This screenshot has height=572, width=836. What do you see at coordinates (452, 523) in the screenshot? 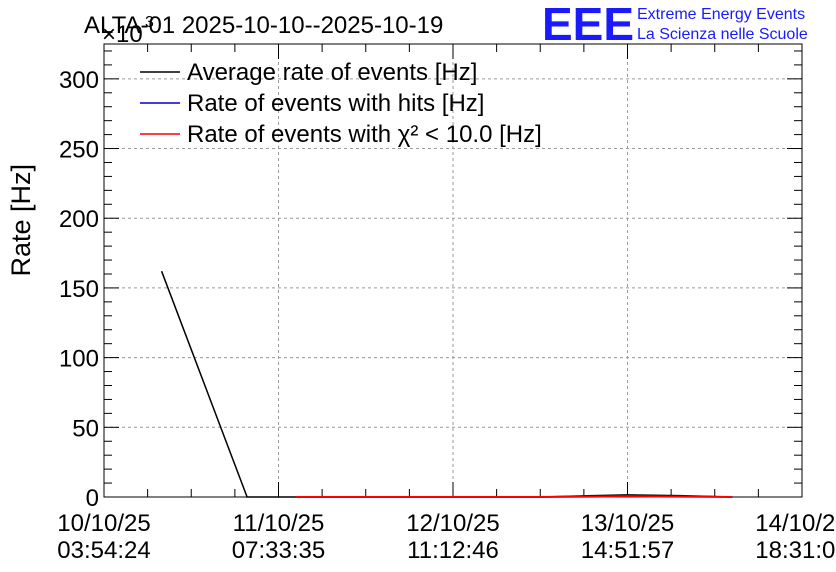
I see `x-tick-label-date: 12/10/25` at bounding box center [452, 523].